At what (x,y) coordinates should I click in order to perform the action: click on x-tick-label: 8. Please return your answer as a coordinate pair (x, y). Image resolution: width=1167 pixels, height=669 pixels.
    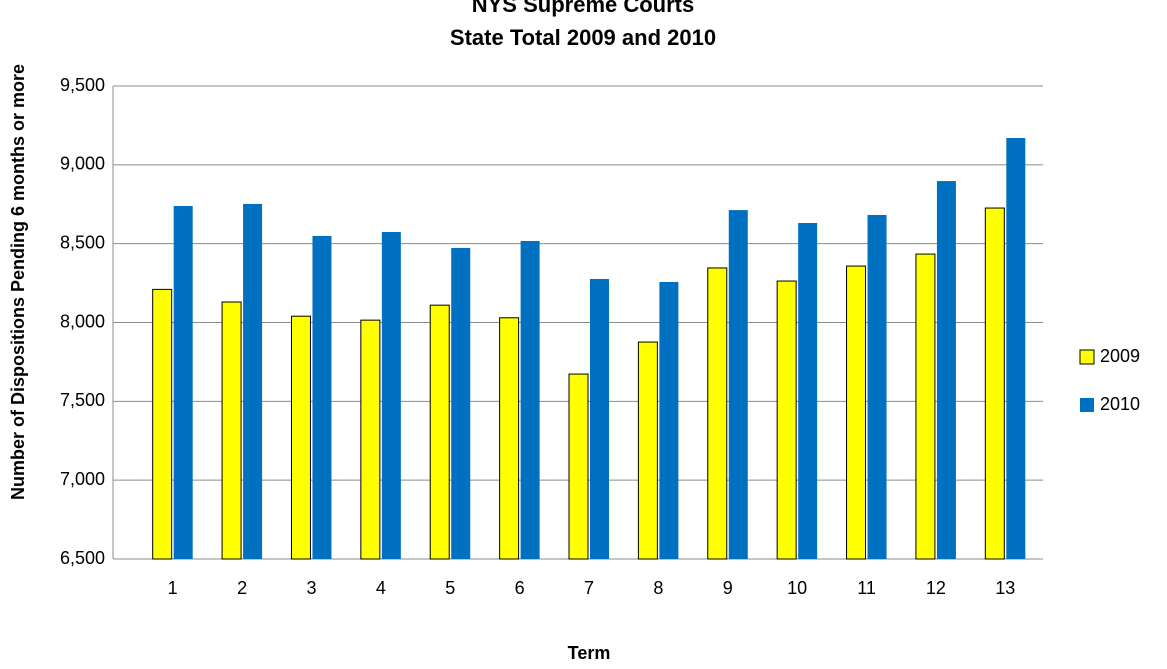
    Looking at the image, I should click on (658, 588).